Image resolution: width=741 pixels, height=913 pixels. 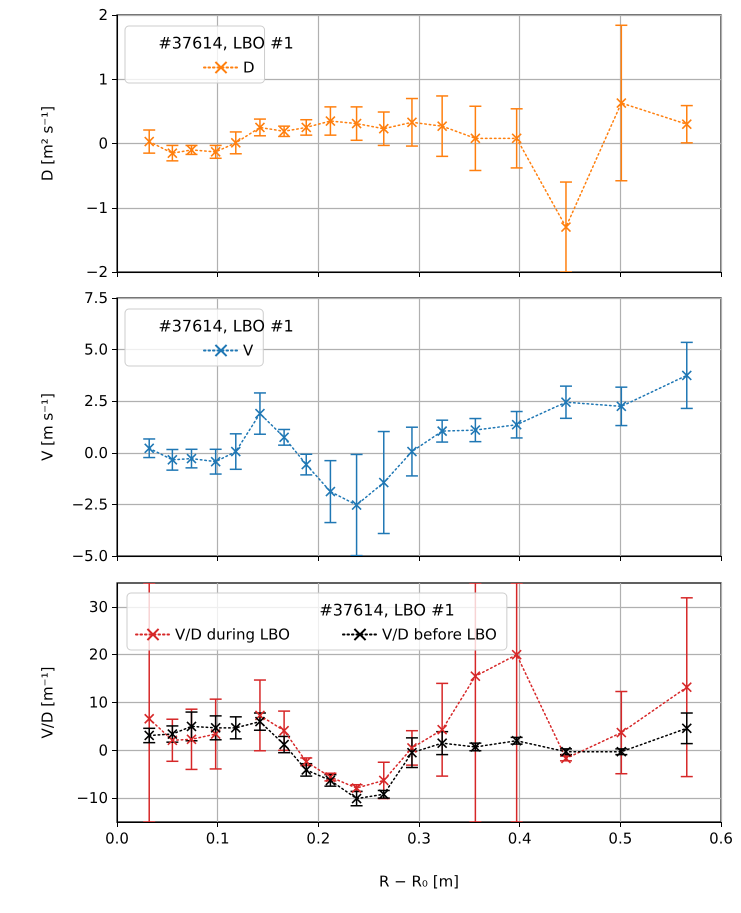 I want to click on y-tick-label: 2.5, so click(x=96, y=401).